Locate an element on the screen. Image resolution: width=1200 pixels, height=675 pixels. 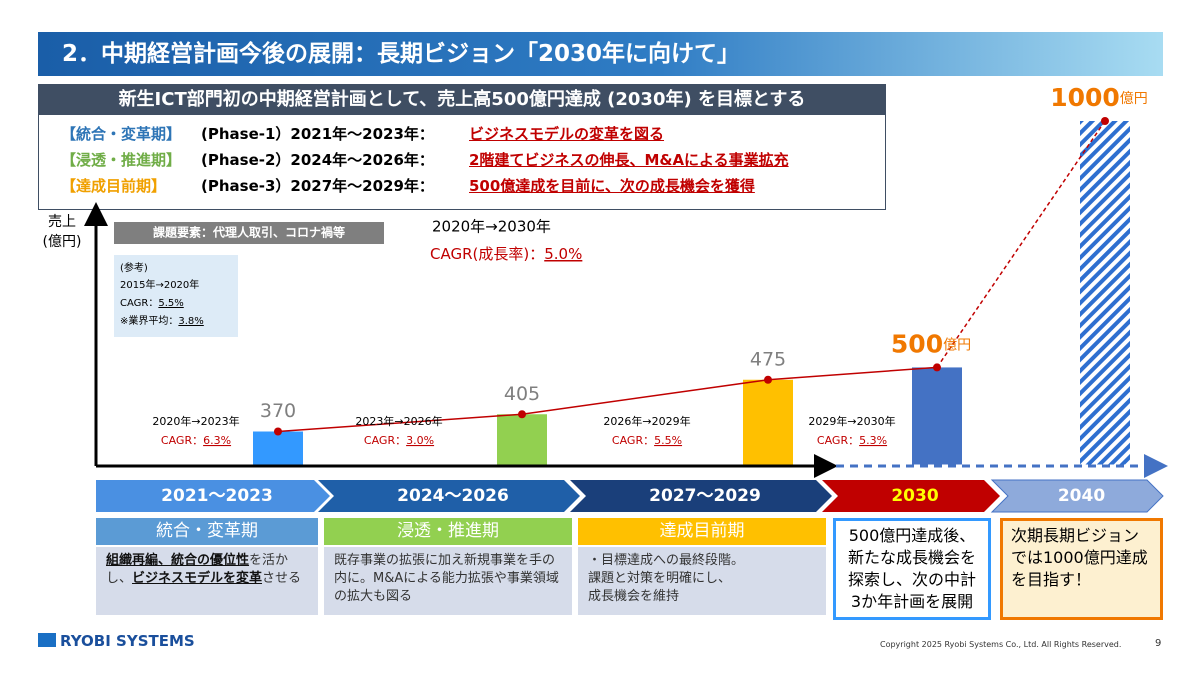
reference-period: 2015年→2020年 is located at coordinates (159, 284).